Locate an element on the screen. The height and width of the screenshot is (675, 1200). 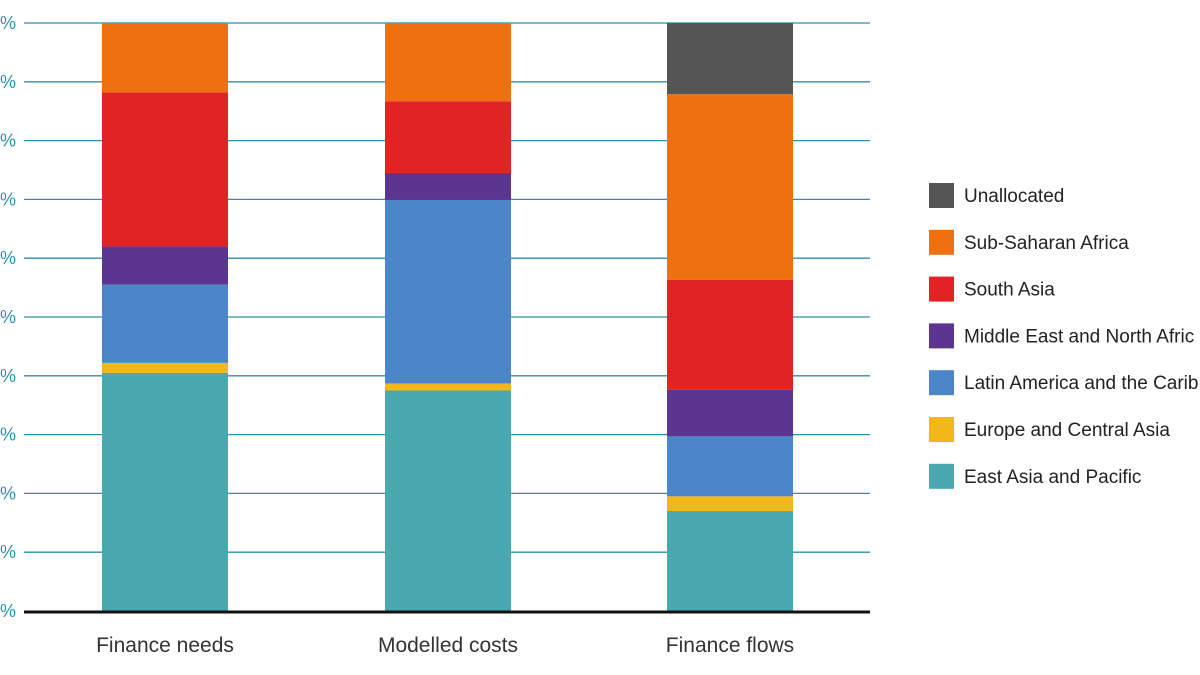
category-label-2: Finance flows is located at coordinates (730, 645).